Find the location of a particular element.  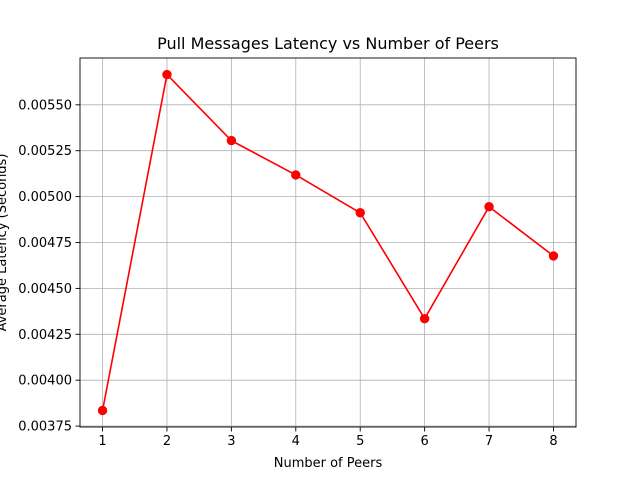

x-tick-label-1: 1 is located at coordinates (102, 441).